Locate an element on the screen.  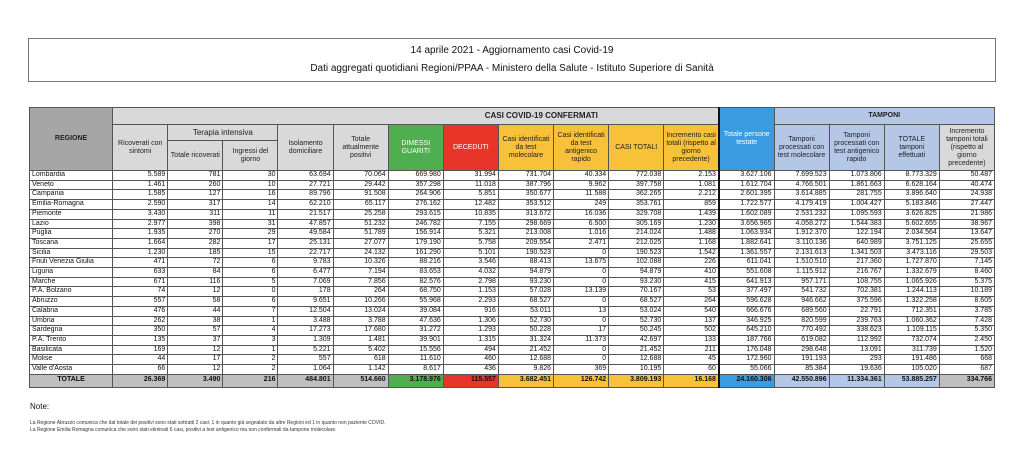
value-cell: 712.351 is located at coordinates (911, 311).